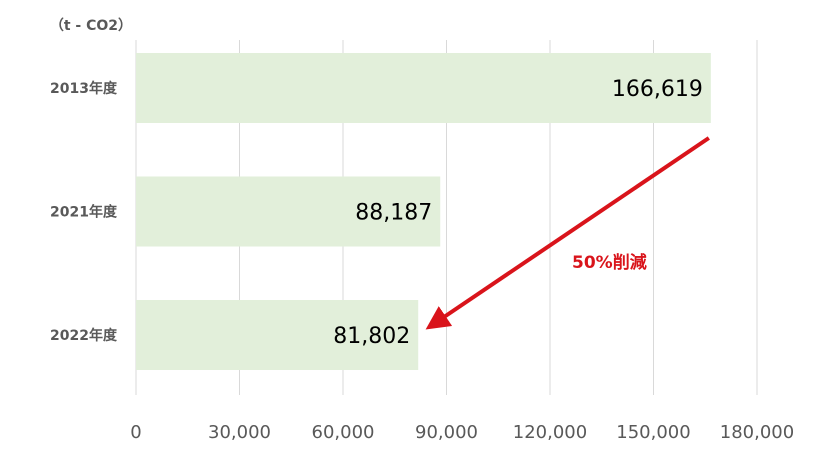 The width and height of the screenshot is (813, 462). What do you see at coordinates (343, 432) in the screenshot?
I see `x-tick-label: 60,000` at bounding box center [343, 432].